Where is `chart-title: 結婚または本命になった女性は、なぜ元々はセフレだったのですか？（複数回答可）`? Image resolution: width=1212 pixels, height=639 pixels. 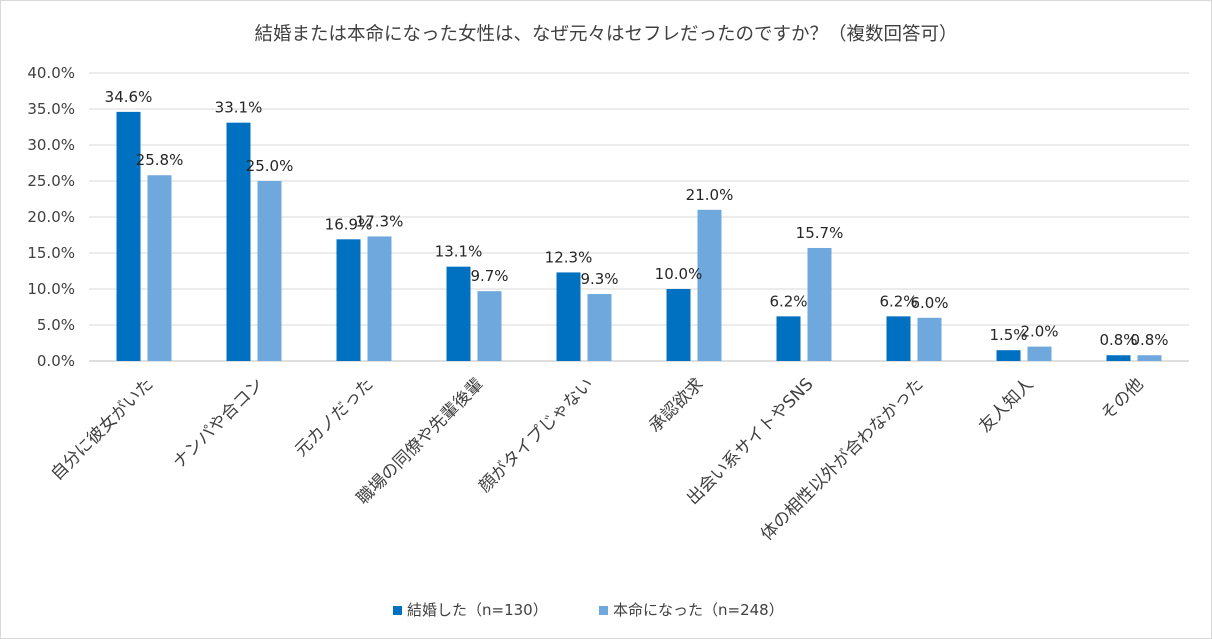
chart-title: 結婚または本命になった女性は、なぜ元々はセフレだったのですか？（複数回答可） is located at coordinates (605, 34).